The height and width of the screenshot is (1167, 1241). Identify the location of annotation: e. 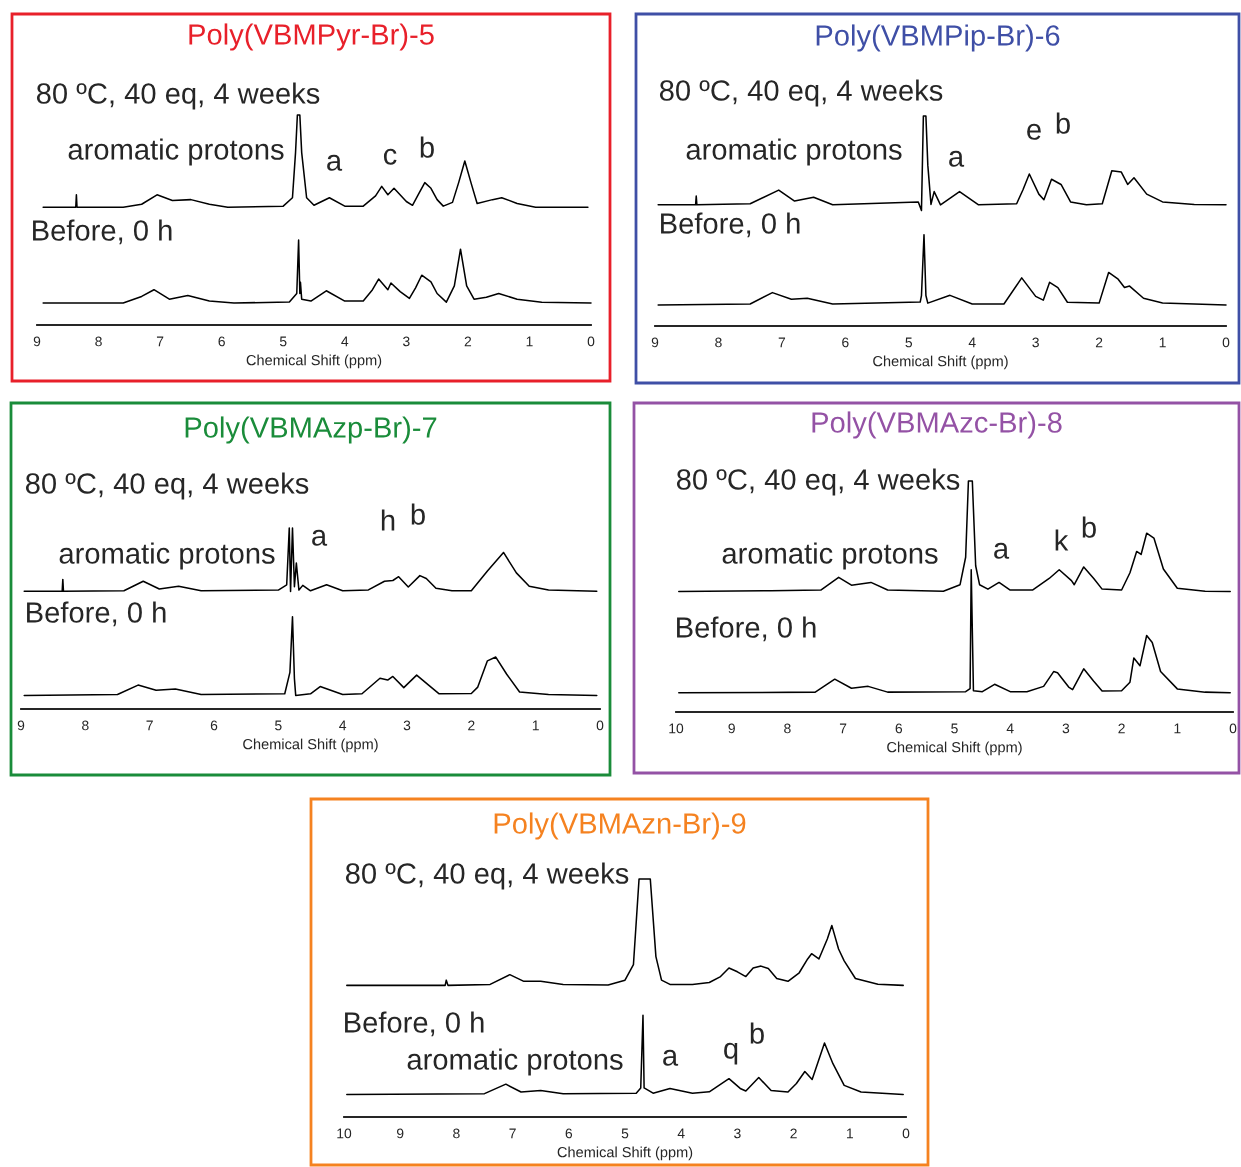
(1034, 131).